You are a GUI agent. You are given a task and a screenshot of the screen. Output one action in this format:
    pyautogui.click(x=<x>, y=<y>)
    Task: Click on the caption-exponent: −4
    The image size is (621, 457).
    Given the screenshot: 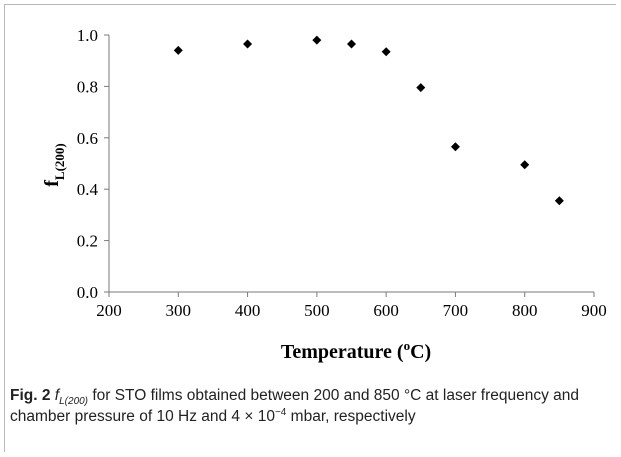 What is the action you would take?
    pyautogui.click(x=280, y=412)
    